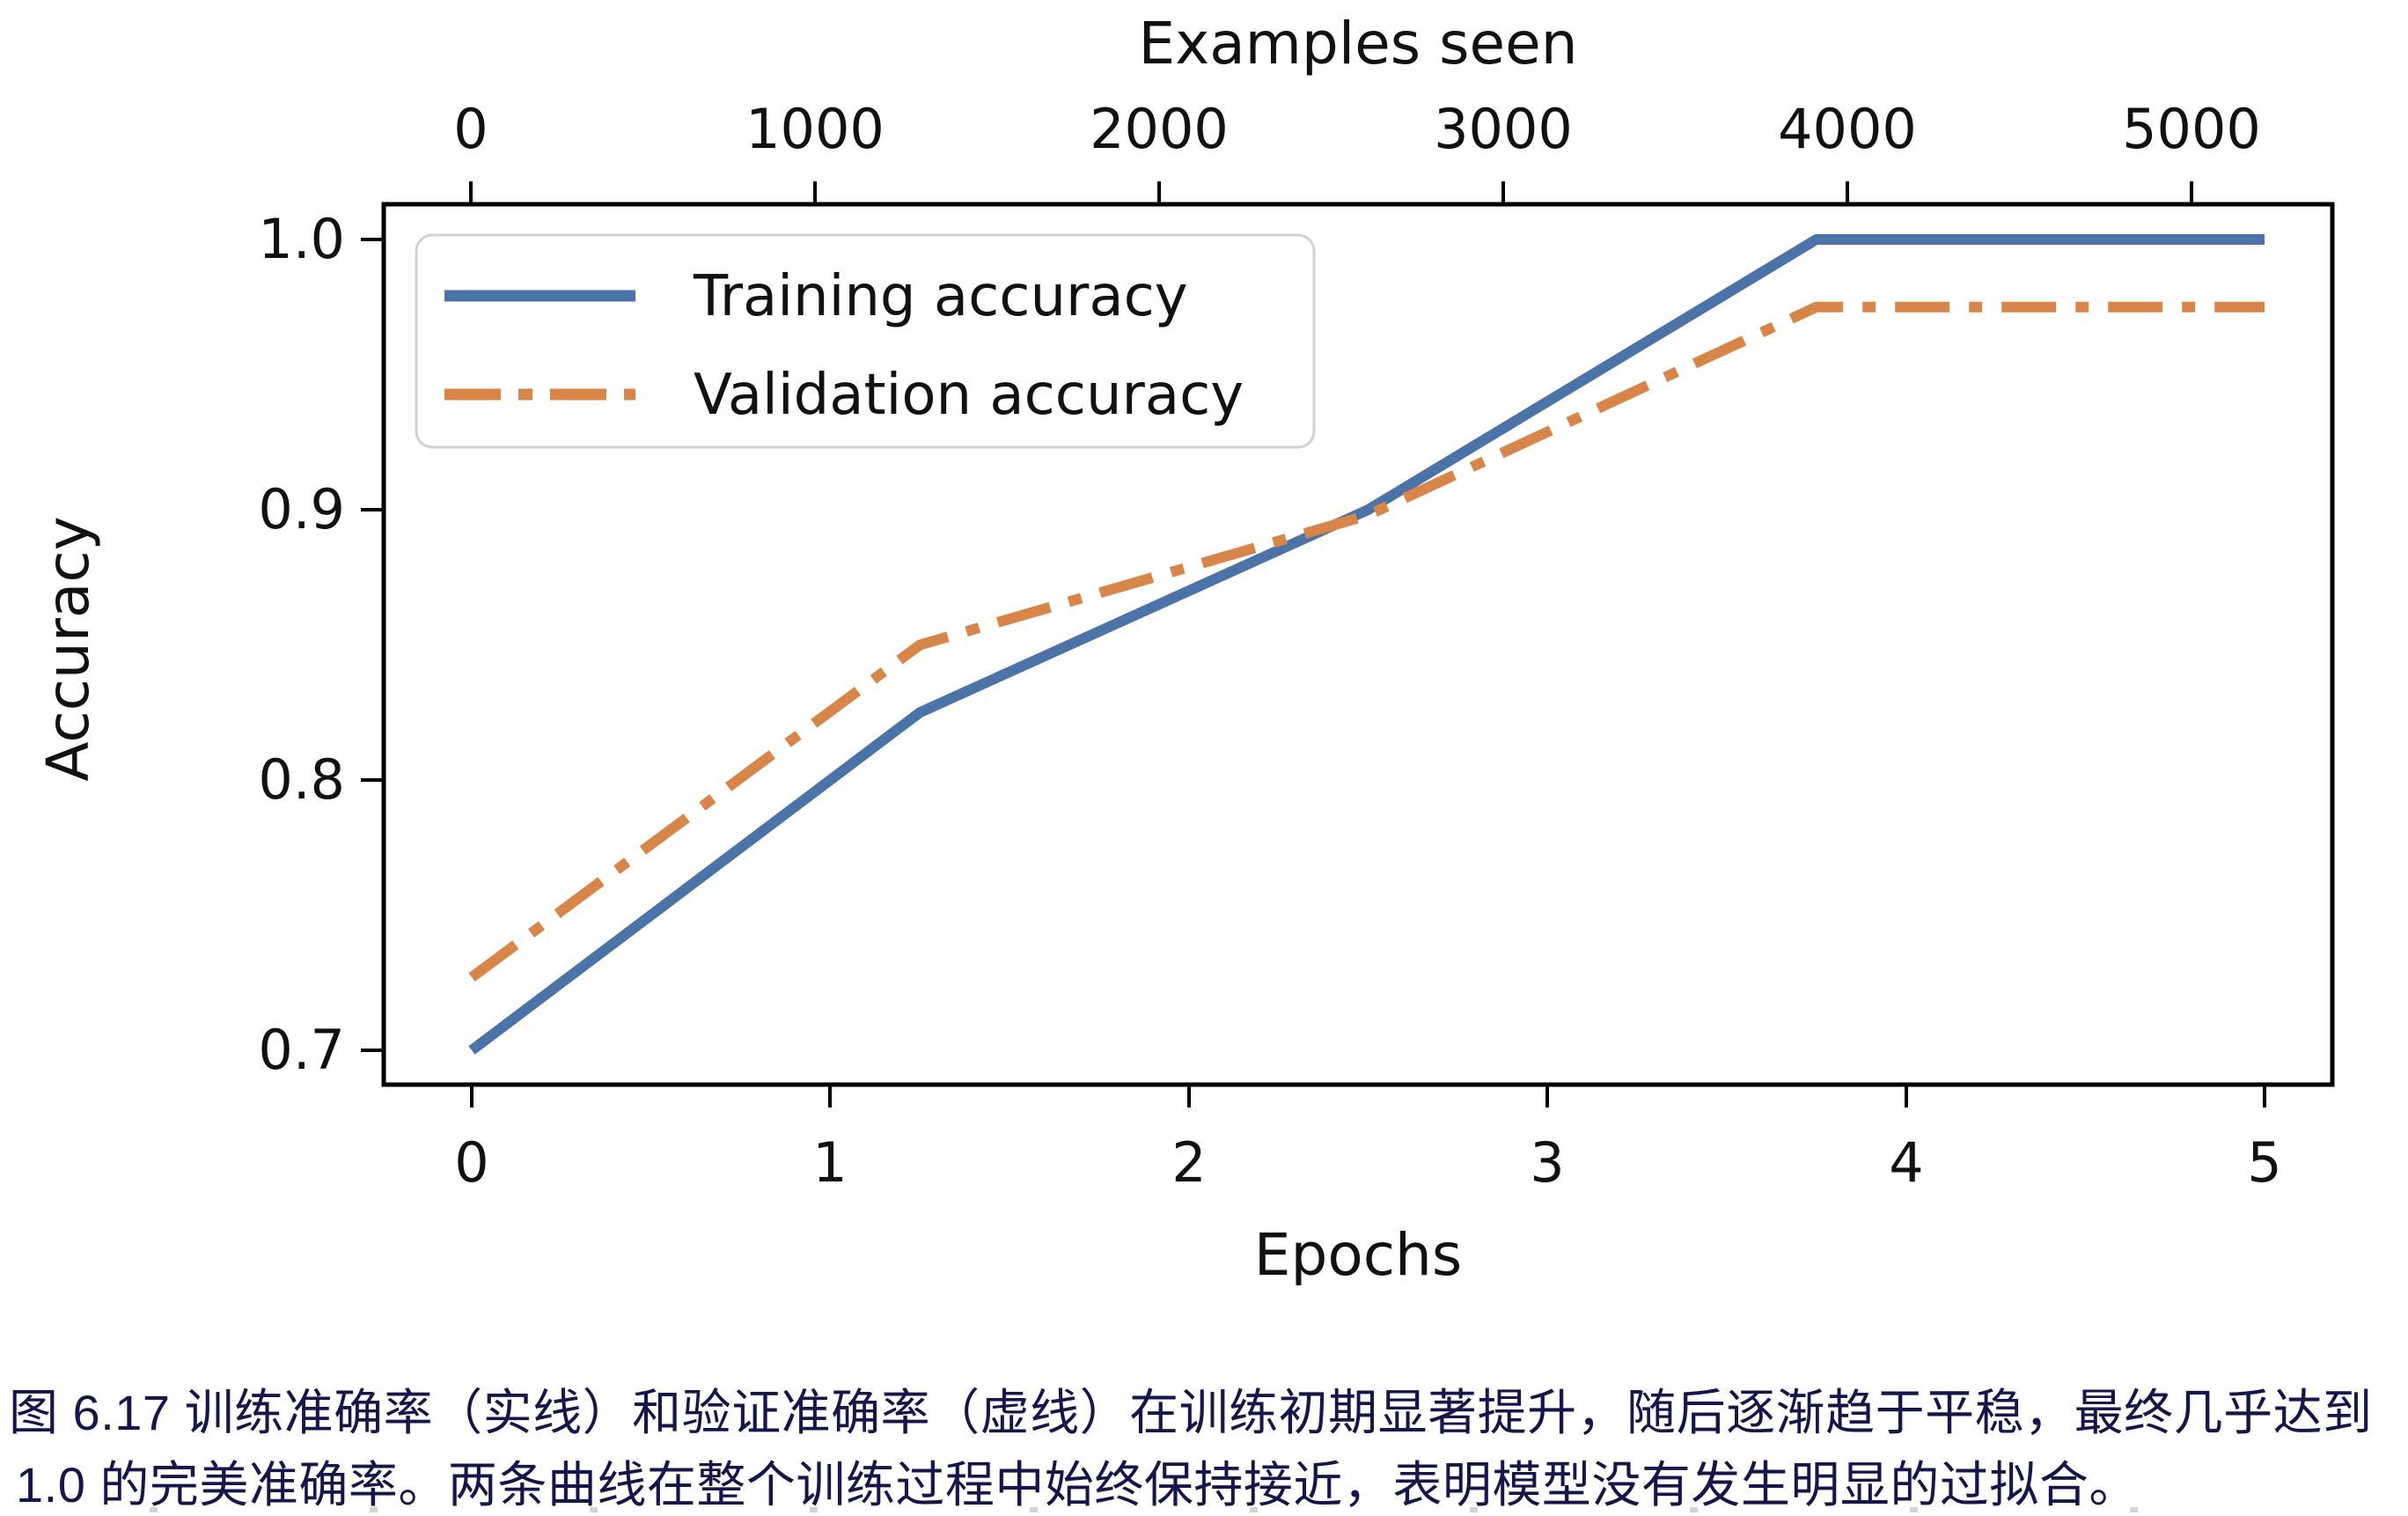 This screenshot has width=2408, height=1516. Describe the element at coordinates (372, 645) in the screenshot. I see `y-tick-marks` at that location.